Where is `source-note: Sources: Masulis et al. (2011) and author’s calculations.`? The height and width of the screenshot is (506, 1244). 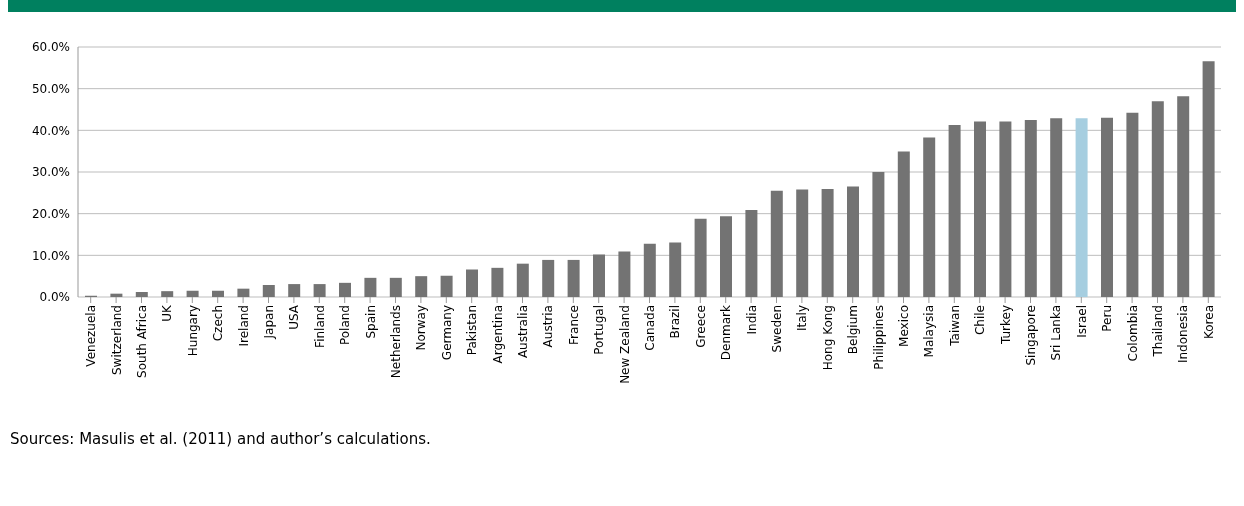
source-note: Sources: Masulis et al. (2011) and author’s calculations. is located at coordinates (221, 439).